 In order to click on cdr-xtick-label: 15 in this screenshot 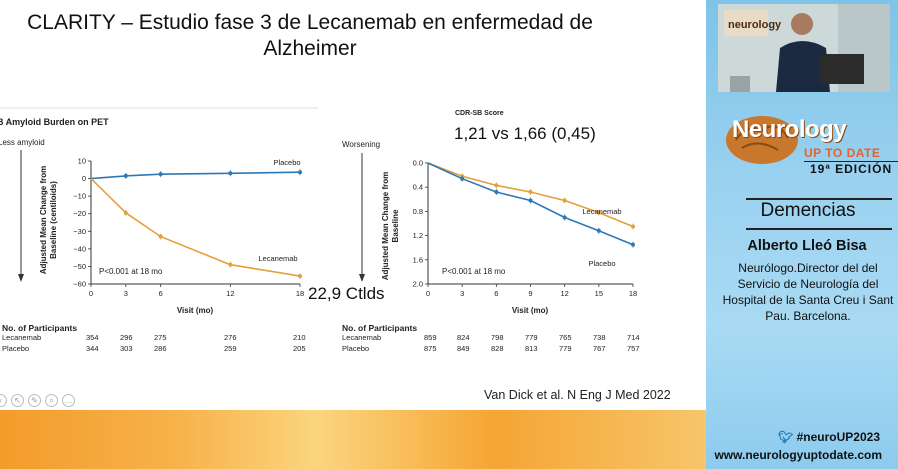, I will do `click(599, 293)`.